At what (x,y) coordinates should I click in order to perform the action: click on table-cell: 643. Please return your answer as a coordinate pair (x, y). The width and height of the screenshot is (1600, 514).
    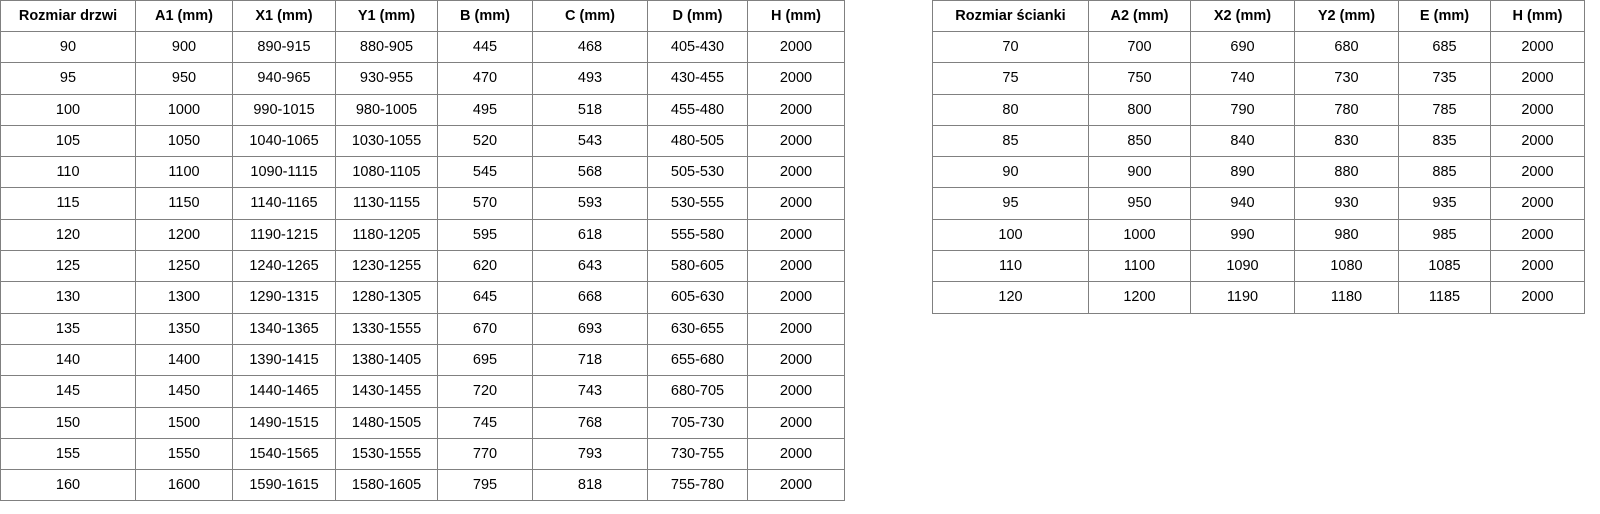
    Looking at the image, I should click on (590, 266).